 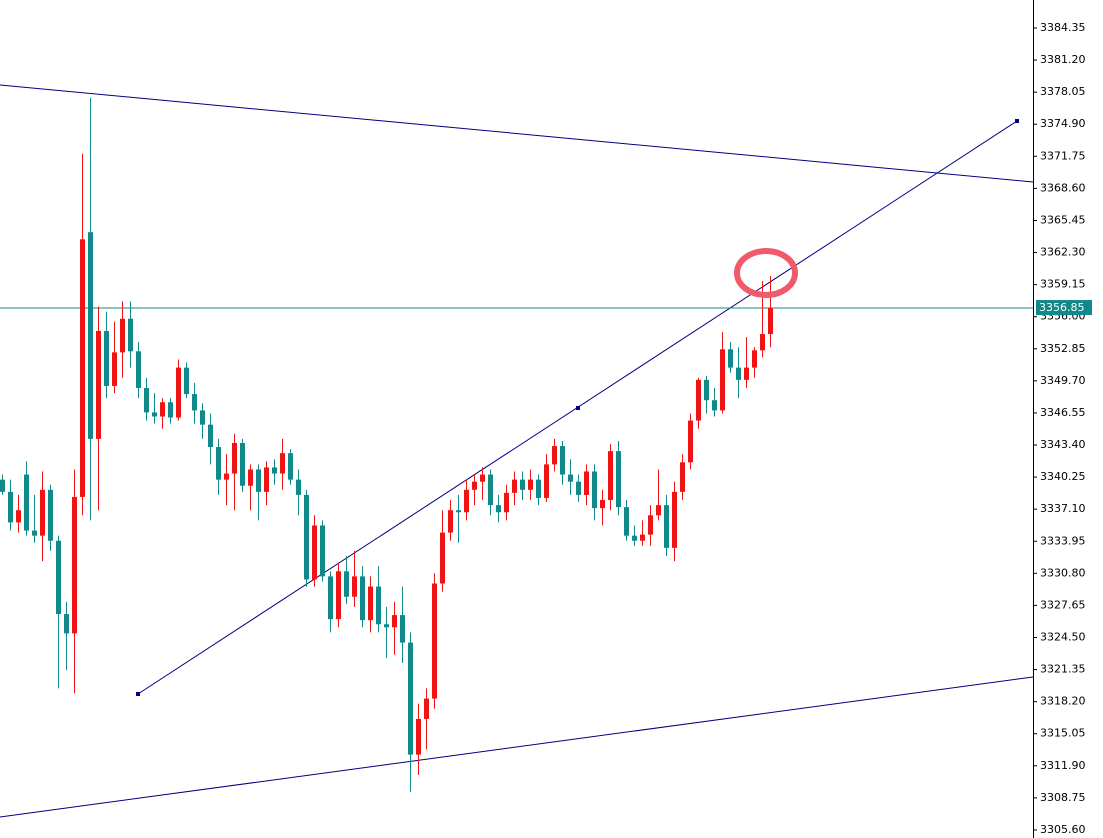 I want to click on y-tick-label: 3330.80, so click(x=1063, y=572).